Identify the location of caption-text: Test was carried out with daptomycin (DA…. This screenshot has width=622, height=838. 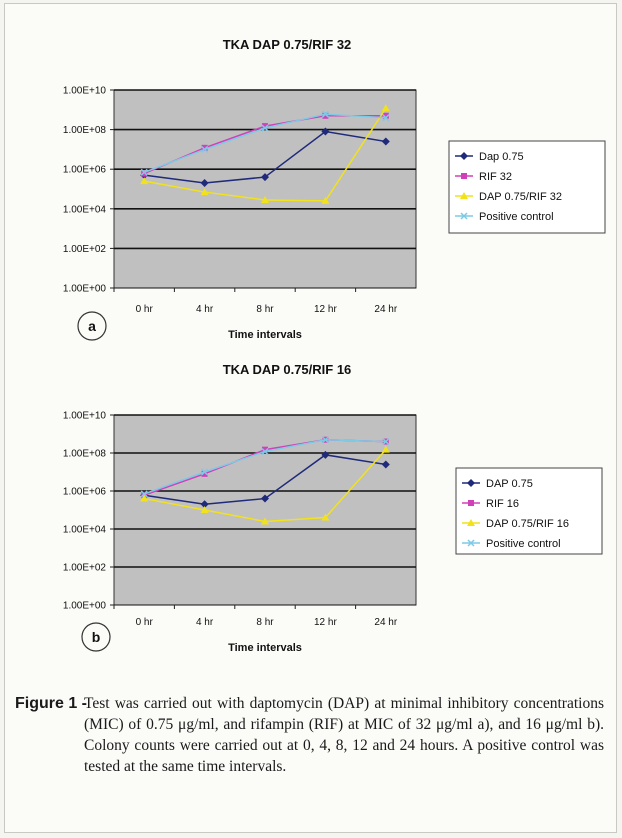
(344, 735).